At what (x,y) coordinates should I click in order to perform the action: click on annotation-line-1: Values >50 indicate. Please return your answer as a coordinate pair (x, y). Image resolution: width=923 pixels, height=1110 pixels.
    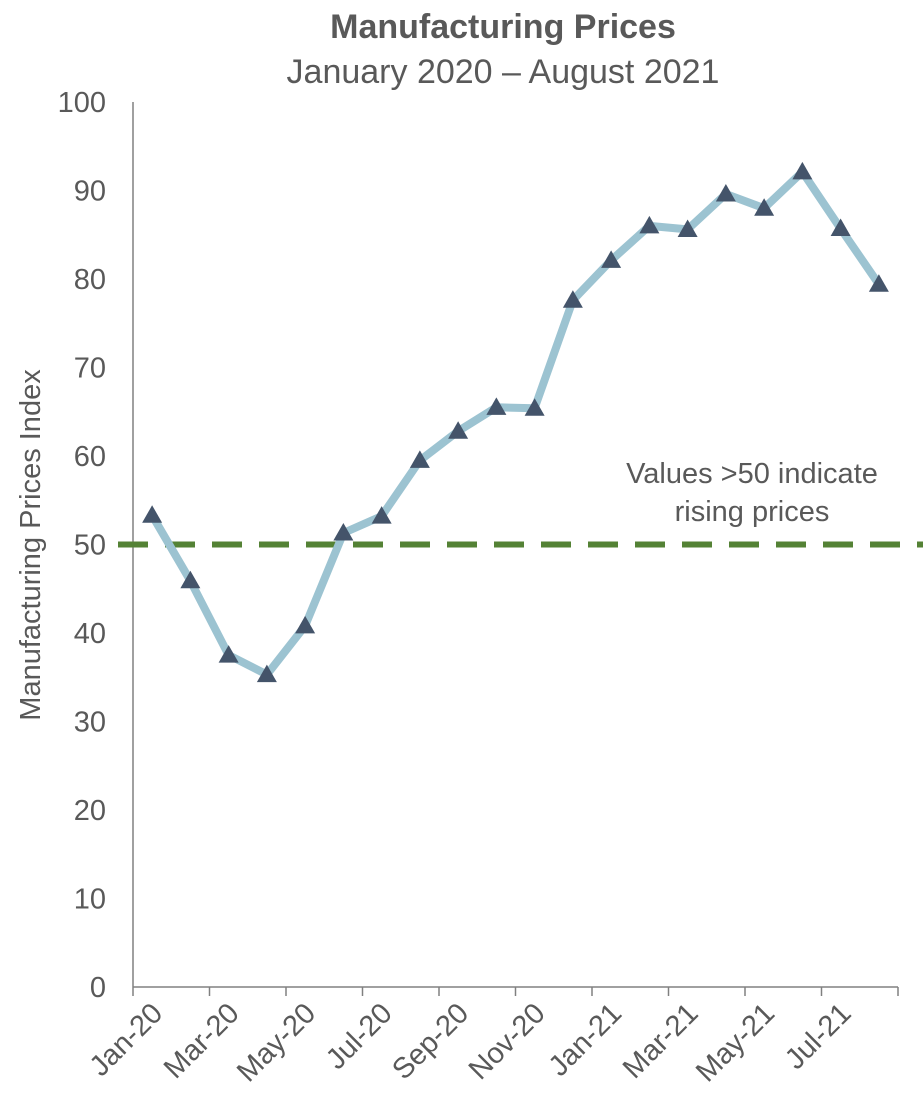
    Looking at the image, I should click on (752, 474).